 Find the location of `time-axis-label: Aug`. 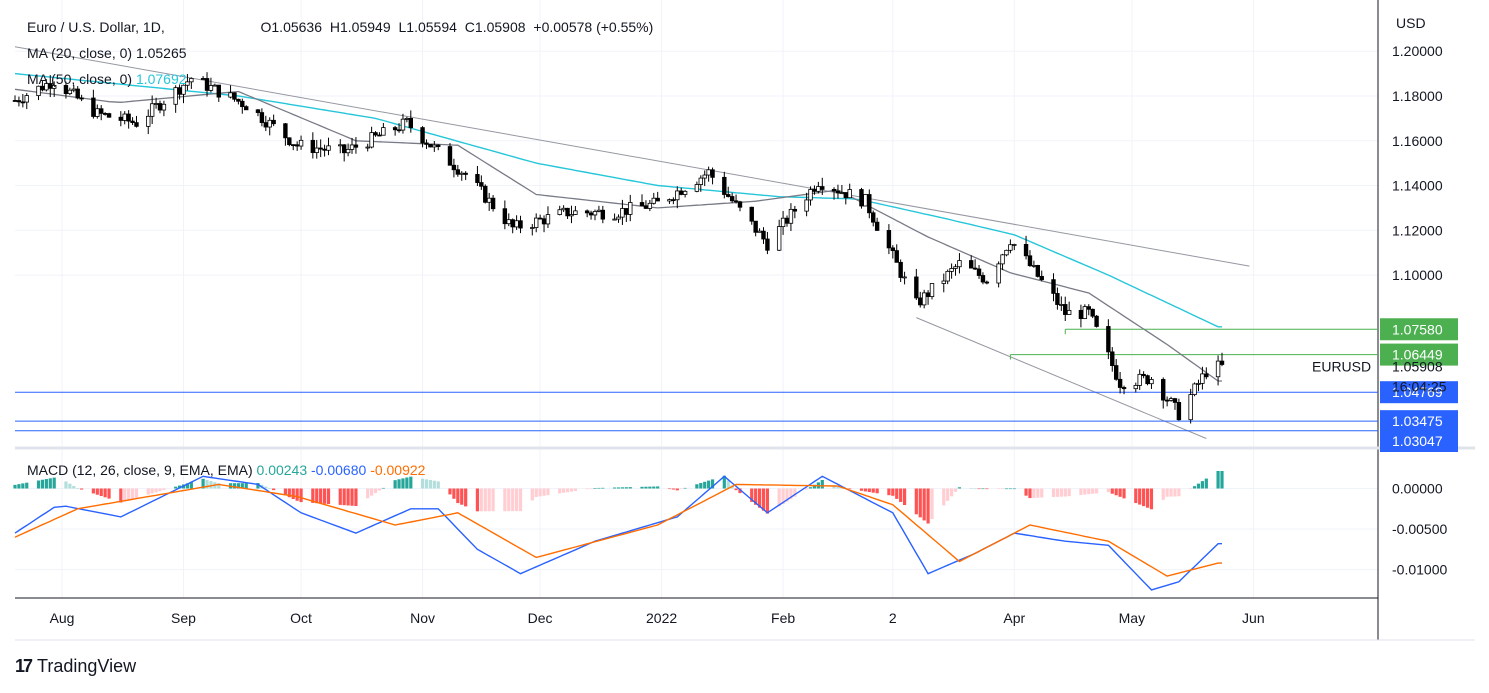

time-axis-label: Aug is located at coordinates (62, 618).